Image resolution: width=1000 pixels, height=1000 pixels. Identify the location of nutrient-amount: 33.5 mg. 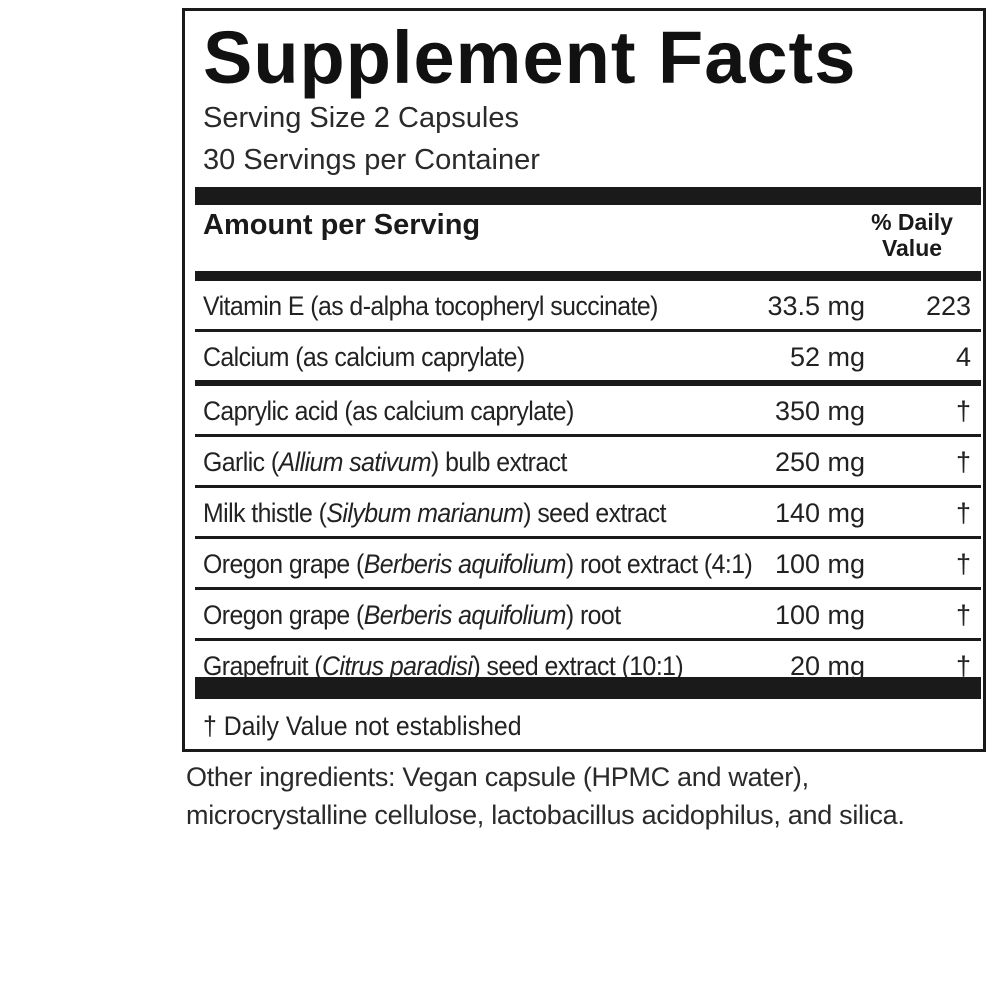
(816, 306).